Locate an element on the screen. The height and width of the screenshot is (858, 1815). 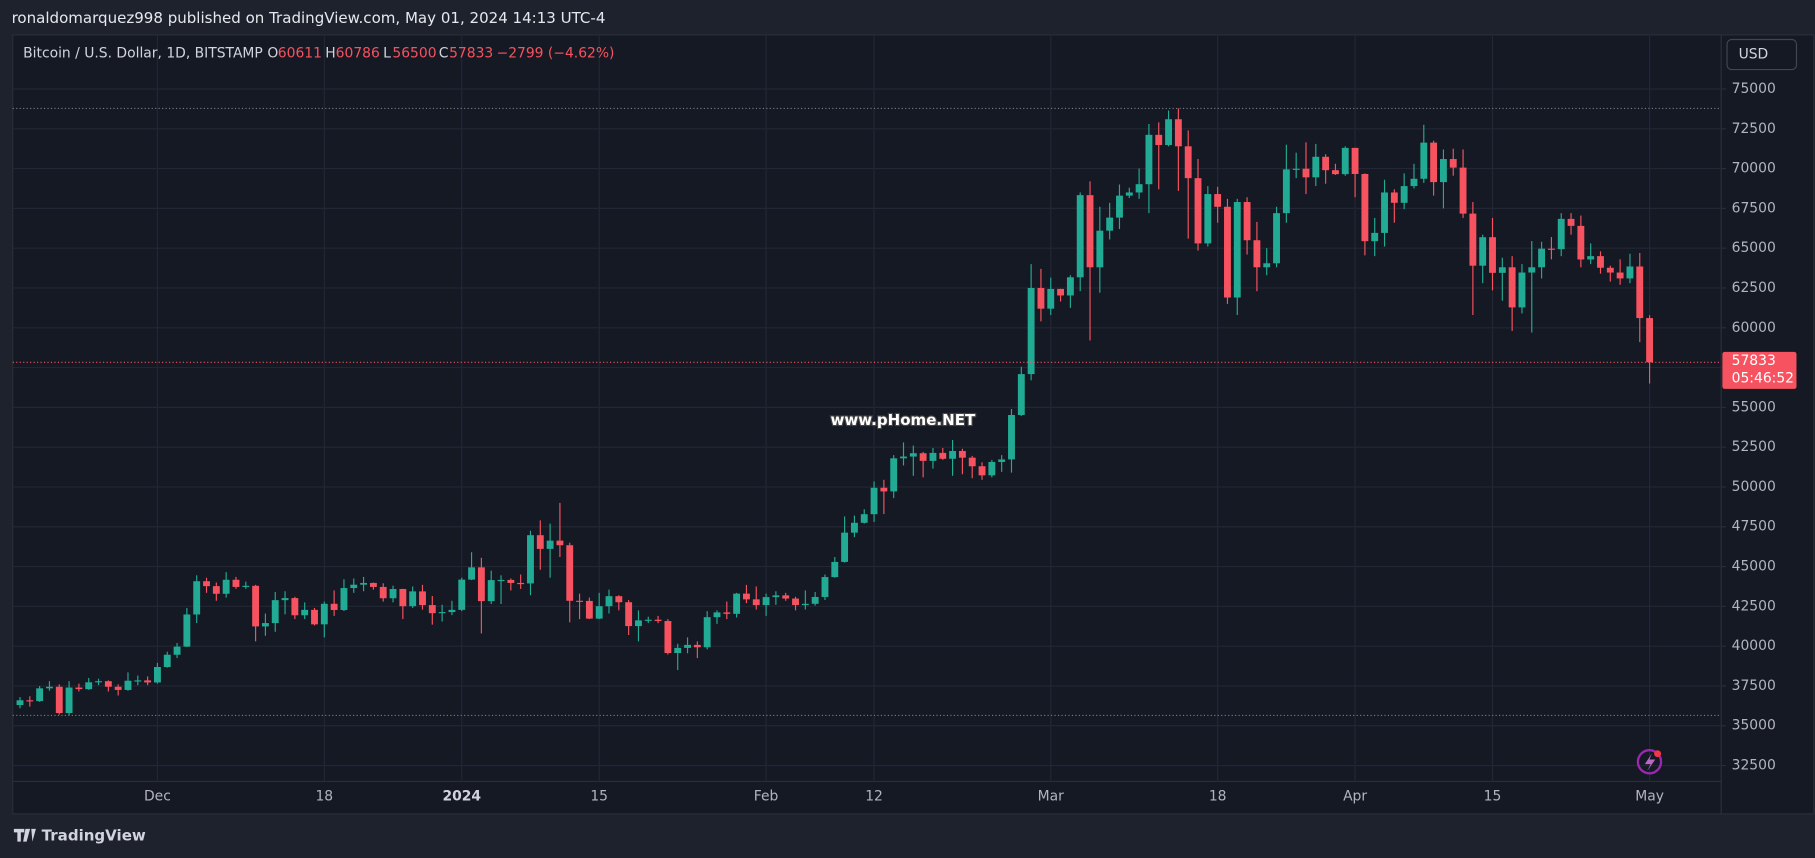
y-tick-label: 50000 is located at coordinates (1754, 487).